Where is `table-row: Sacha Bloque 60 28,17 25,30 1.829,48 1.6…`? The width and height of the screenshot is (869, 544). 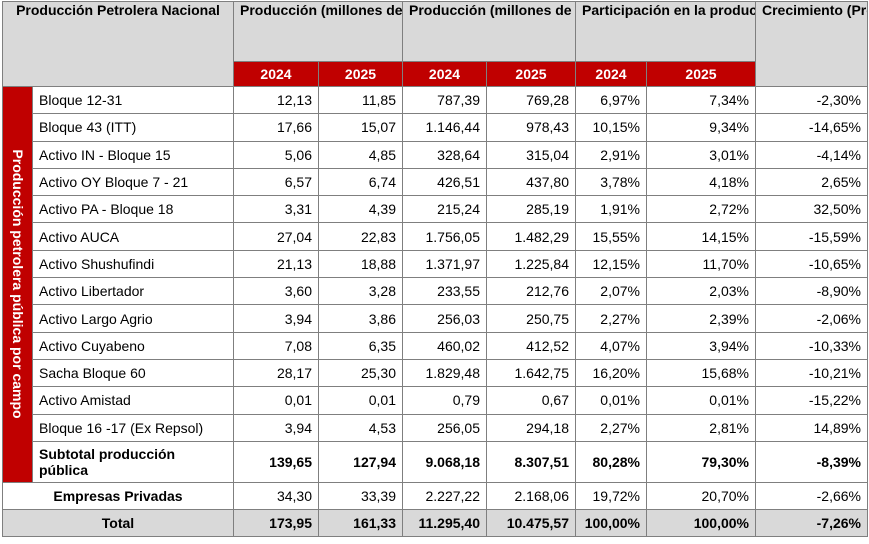
table-row: Sacha Bloque 60 28,17 25,30 1.829,48 1.6… is located at coordinates (435, 373).